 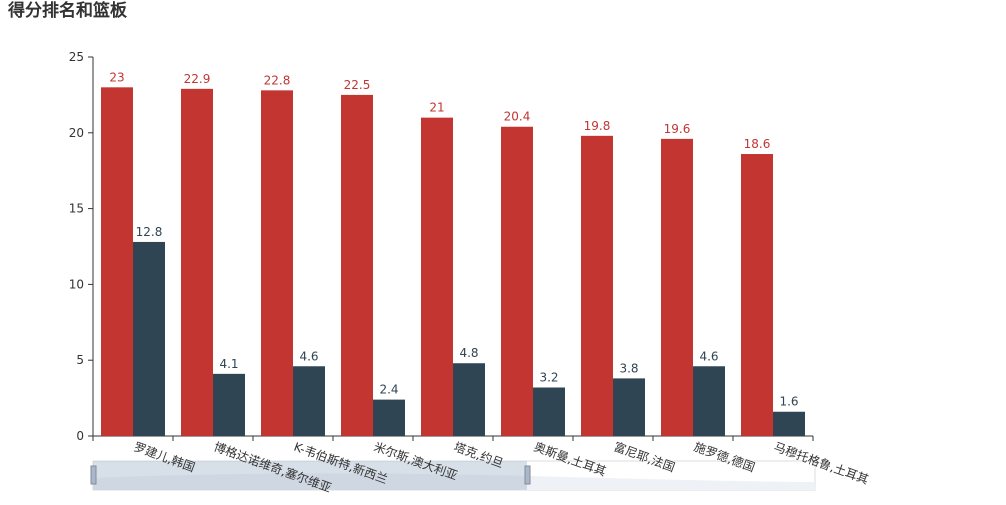 What do you see at coordinates (677, 129) in the screenshot?
I see `value-label: 19.6` at bounding box center [677, 129].